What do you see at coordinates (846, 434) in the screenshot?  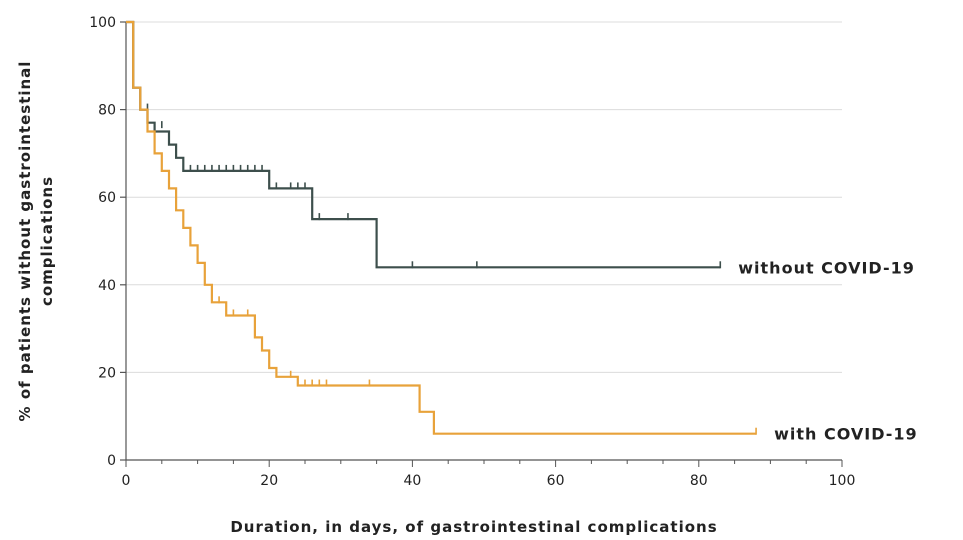 I see `series-label-1: with COVID-19` at bounding box center [846, 434].